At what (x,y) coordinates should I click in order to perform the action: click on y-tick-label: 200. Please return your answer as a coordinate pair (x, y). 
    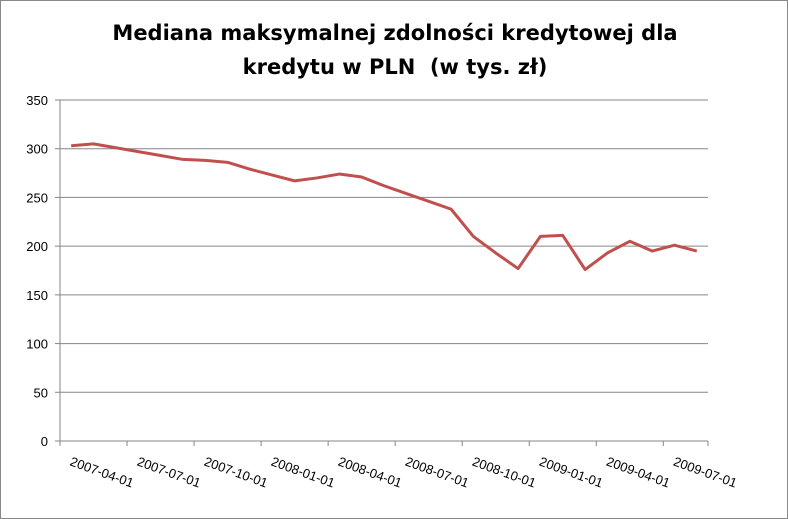
    Looking at the image, I should click on (37, 246).